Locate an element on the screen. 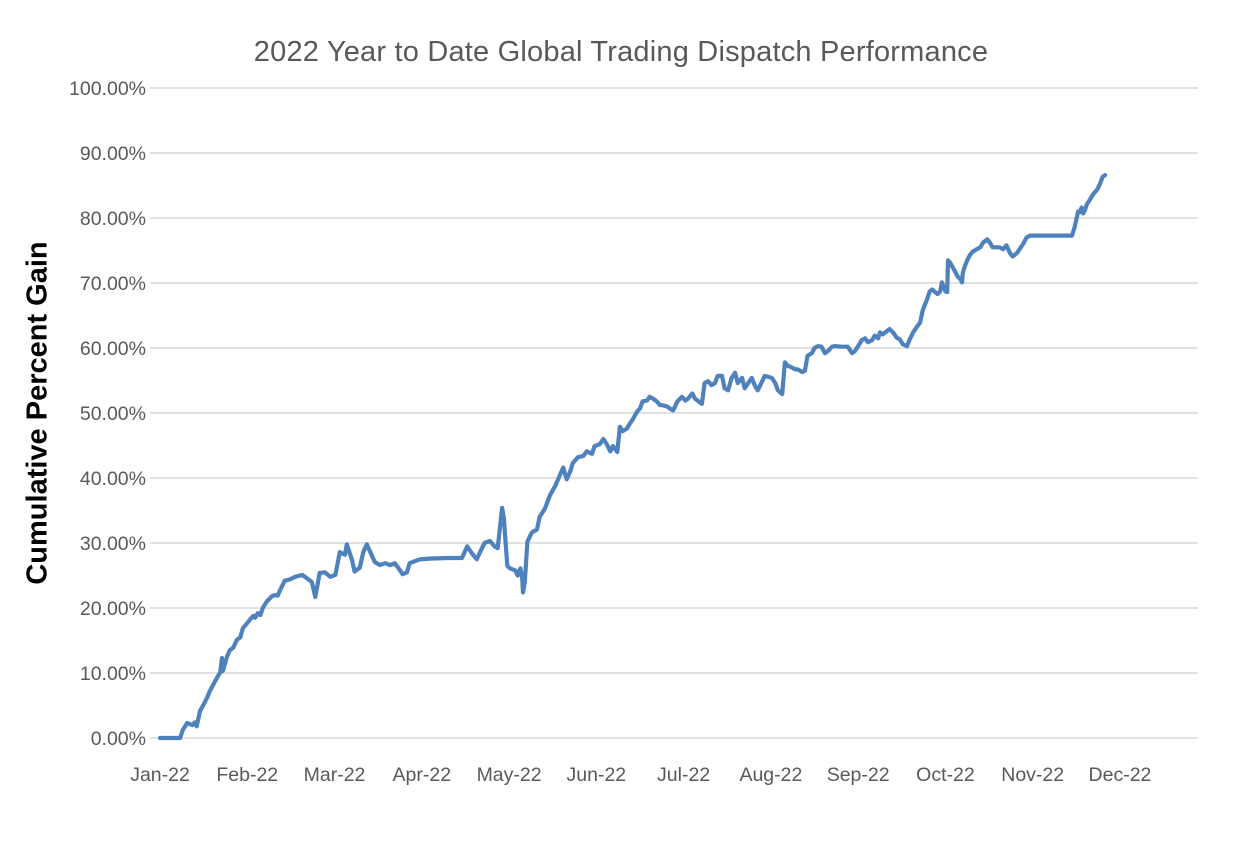 This screenshot has width=1242, height=846. x-tick-label: Aug-22 is located at coordinates (770, 775).